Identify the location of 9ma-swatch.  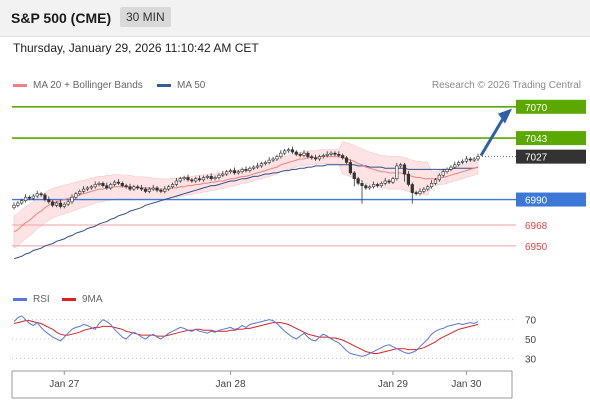
(69, 299).